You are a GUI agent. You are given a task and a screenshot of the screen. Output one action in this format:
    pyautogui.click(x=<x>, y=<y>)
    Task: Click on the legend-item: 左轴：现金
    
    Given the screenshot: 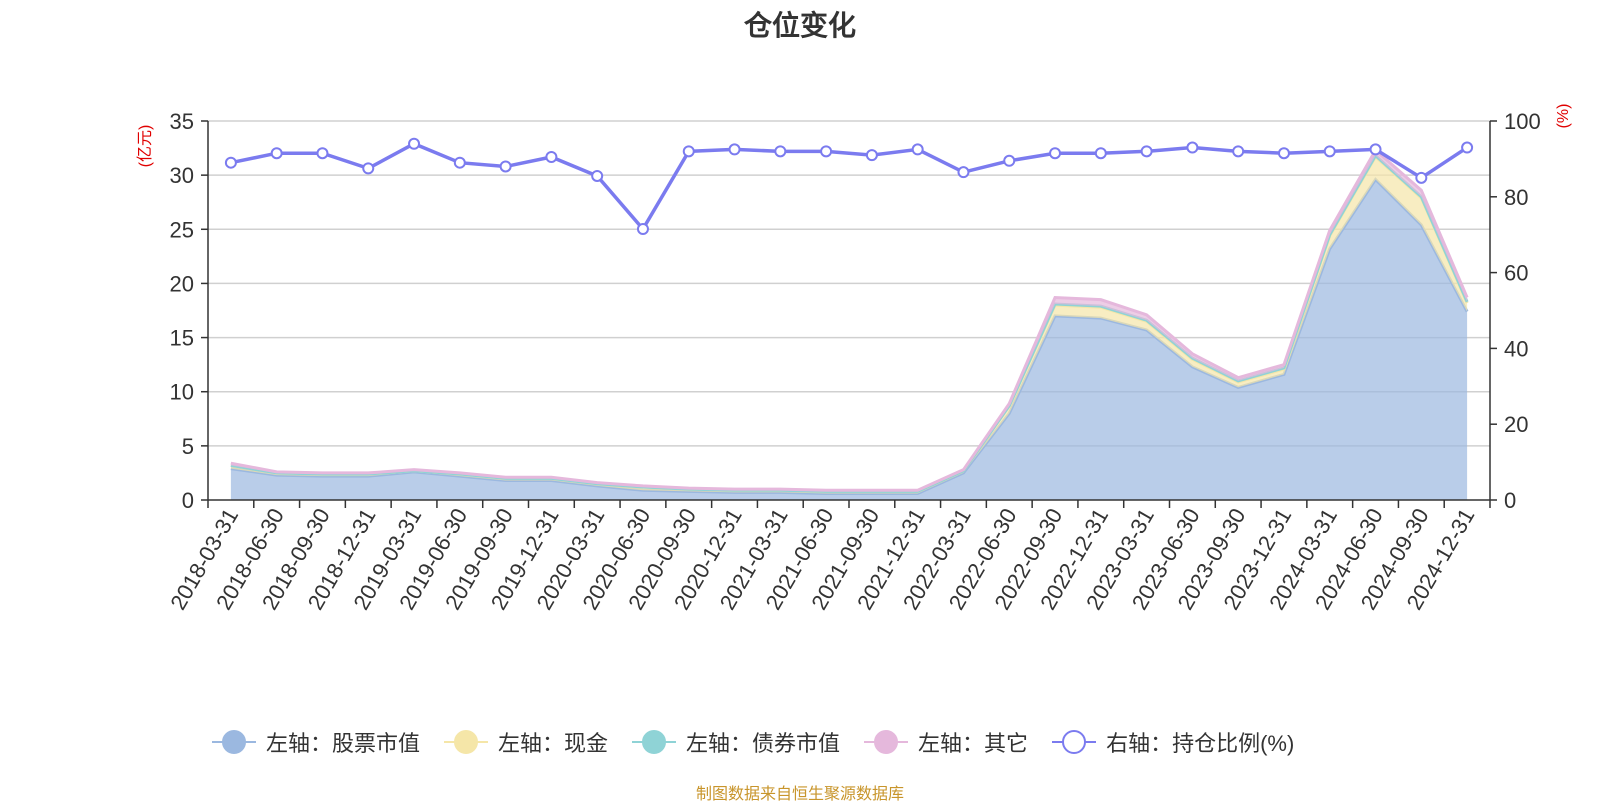 What is the action you would take?
    pyautogui.click(x=525, y=742)
    